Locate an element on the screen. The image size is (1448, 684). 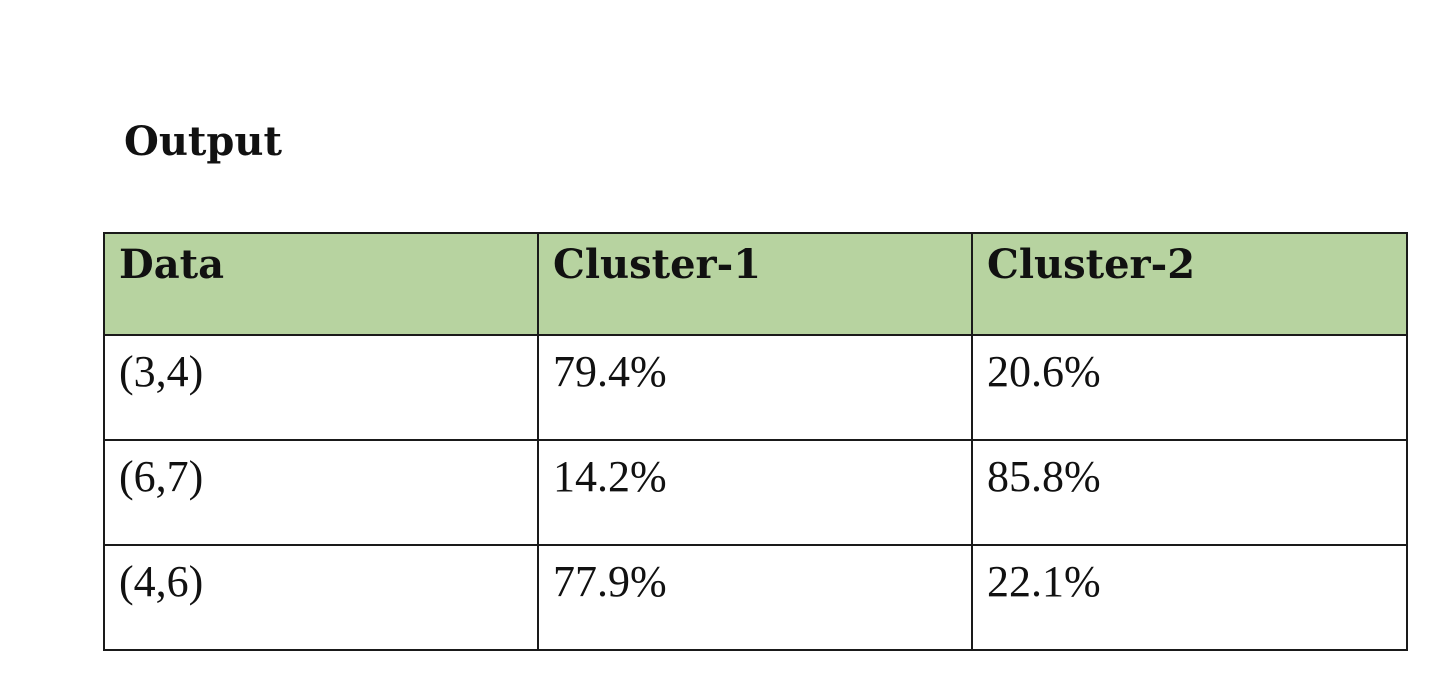
cluster-2-cell: 85.8% is located at coordinates (1189, 492).